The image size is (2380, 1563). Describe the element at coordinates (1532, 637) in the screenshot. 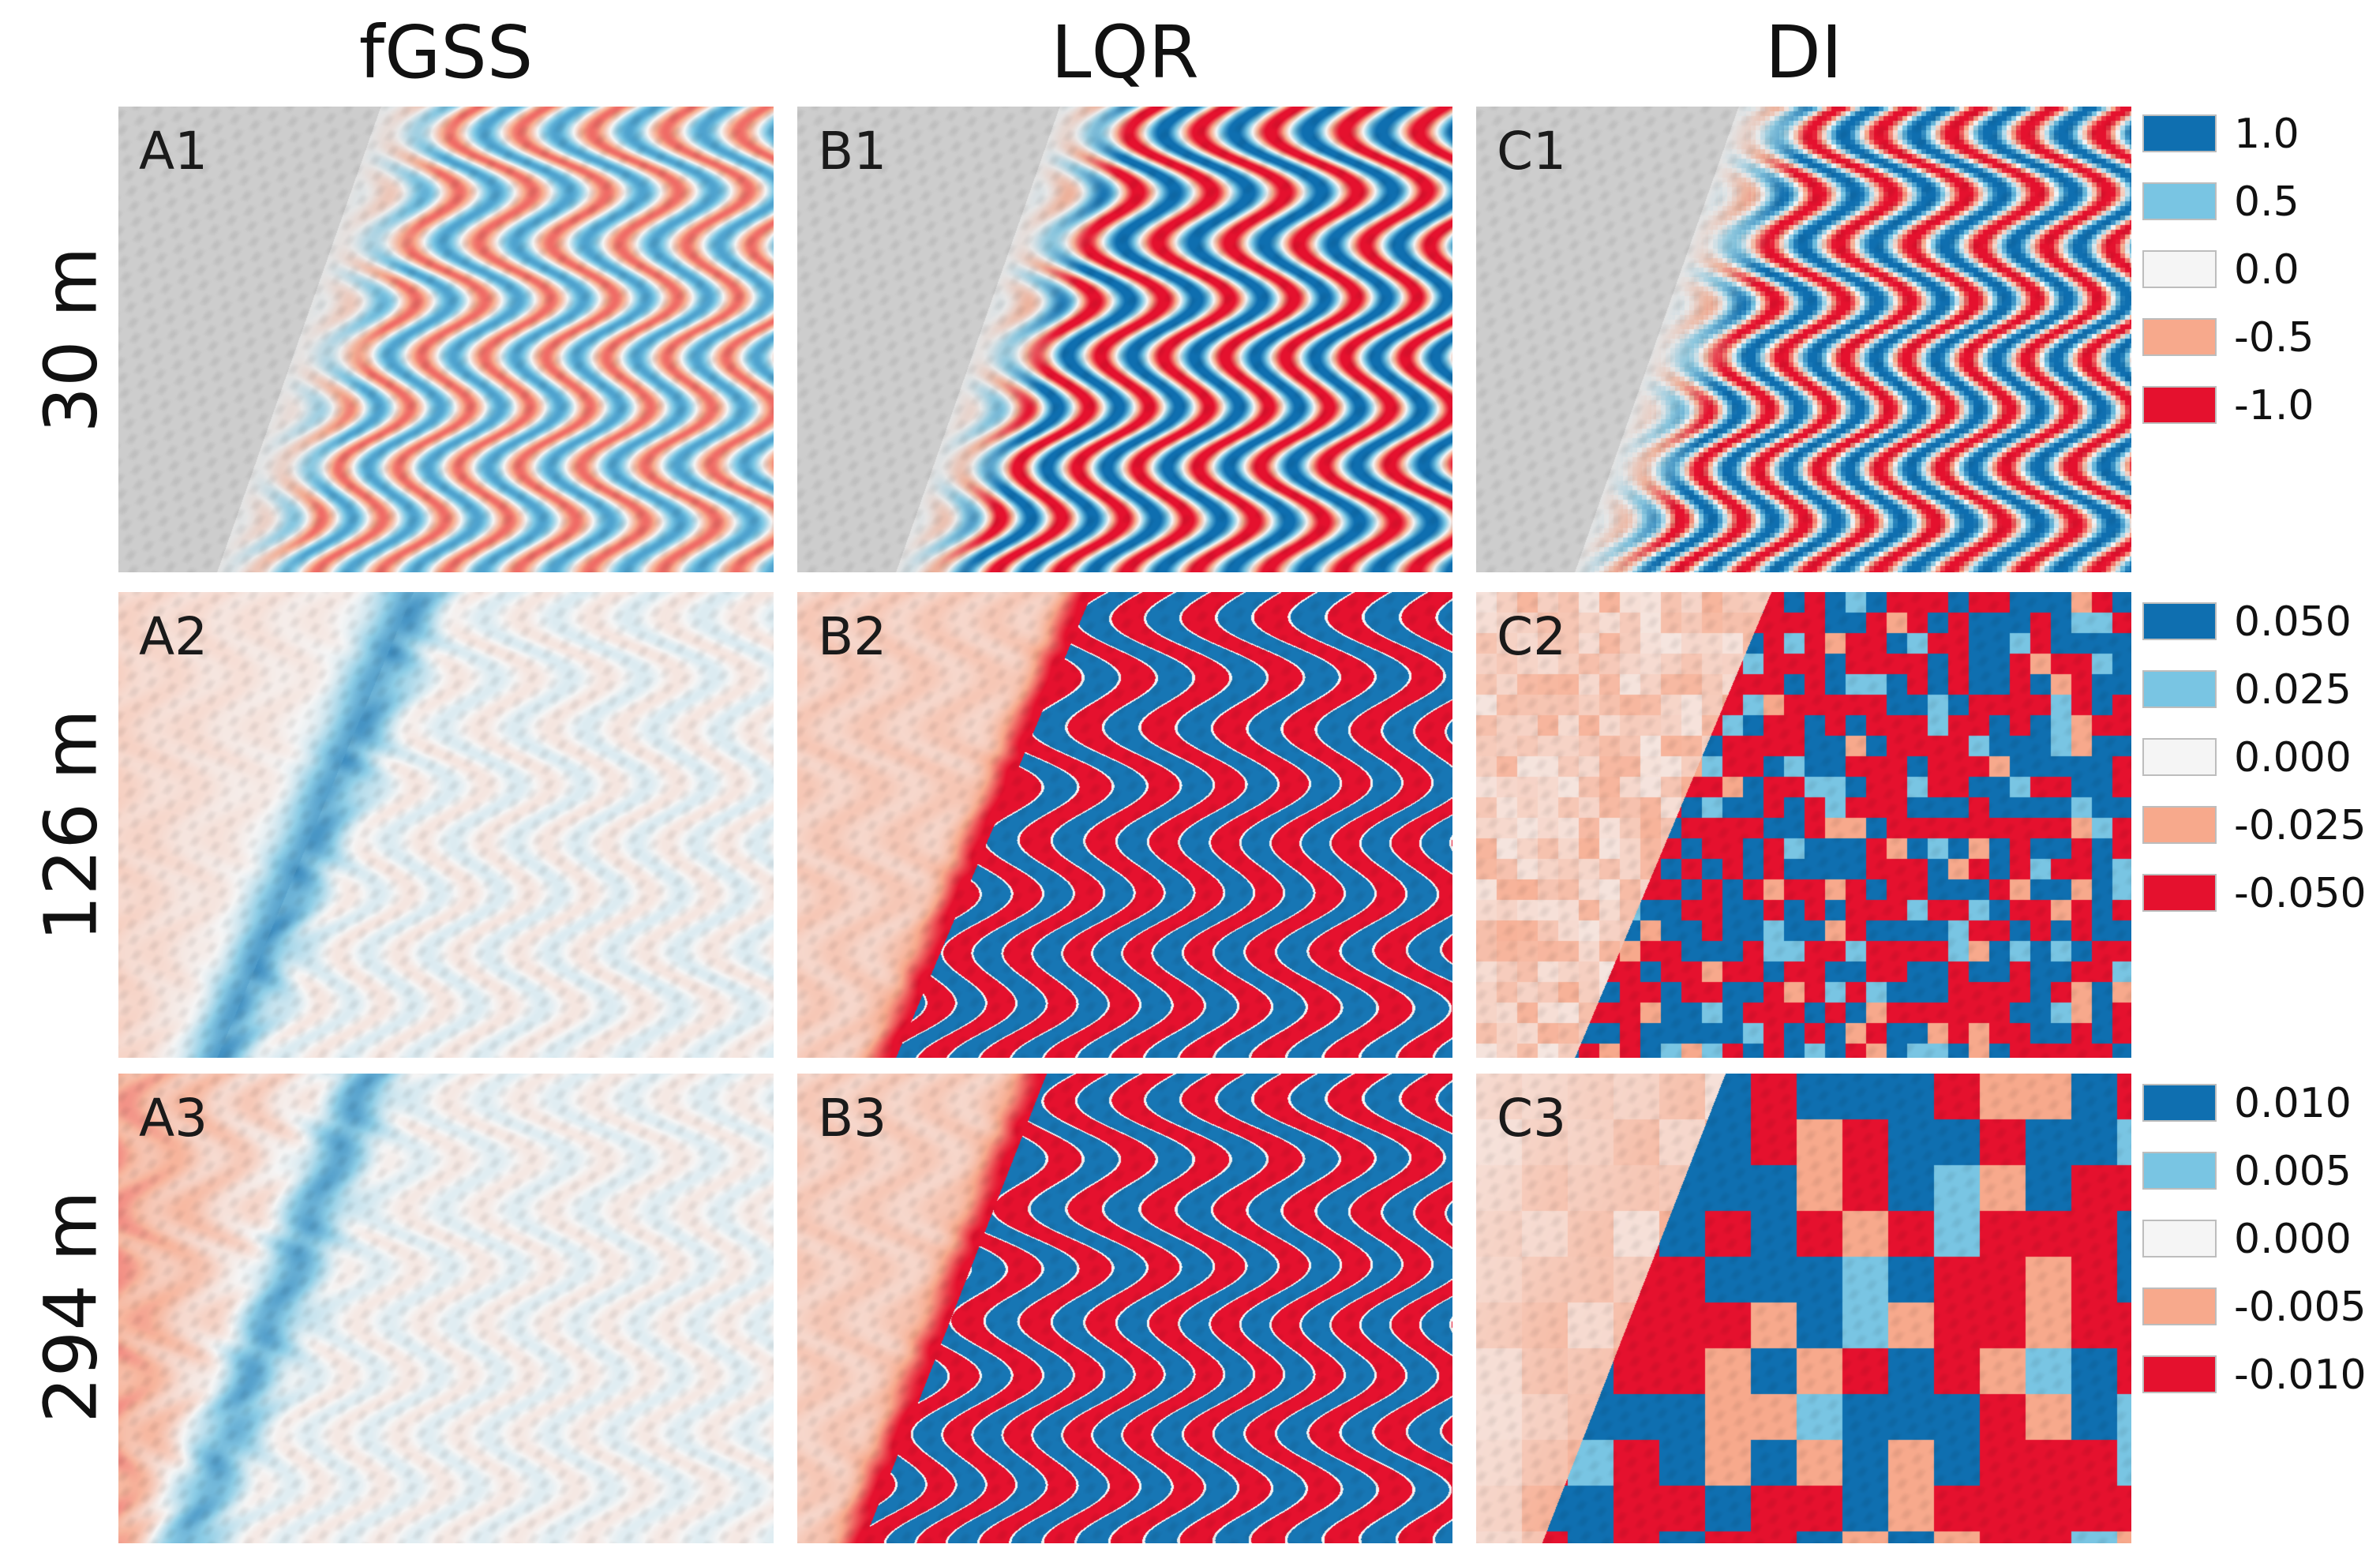

I see `panel-label: C2` at that location.